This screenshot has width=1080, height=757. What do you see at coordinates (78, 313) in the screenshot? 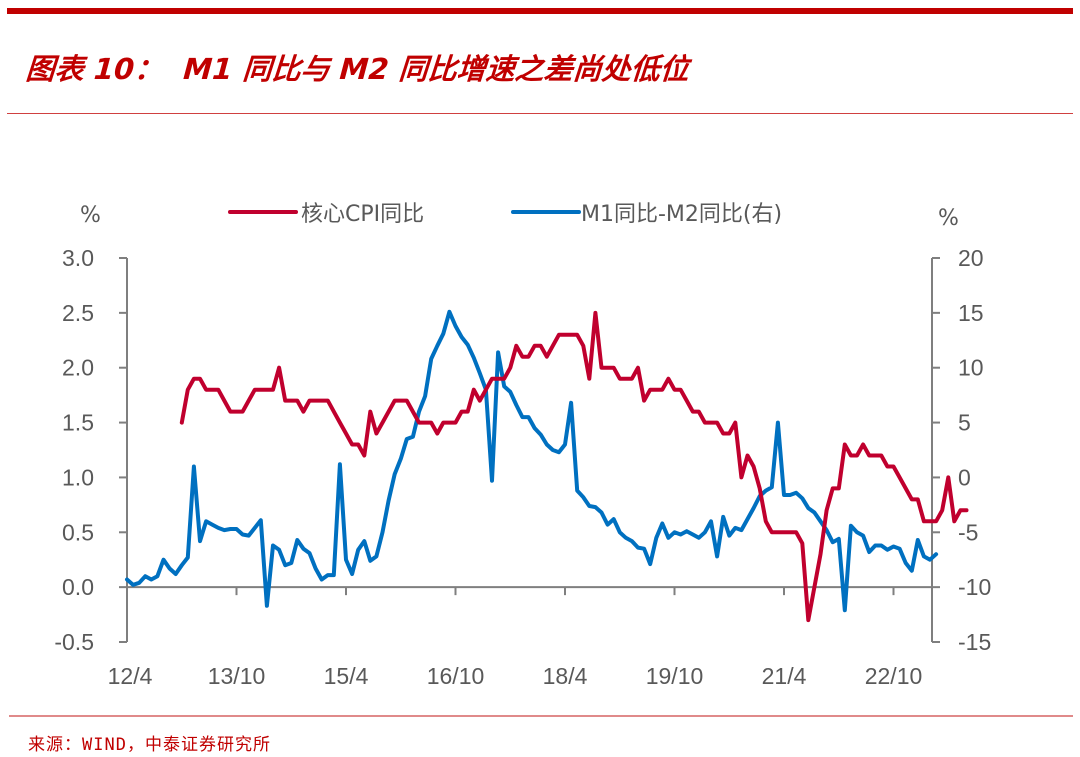
I see `left-tick-label: 2.5` at bounding box center [78, 313].